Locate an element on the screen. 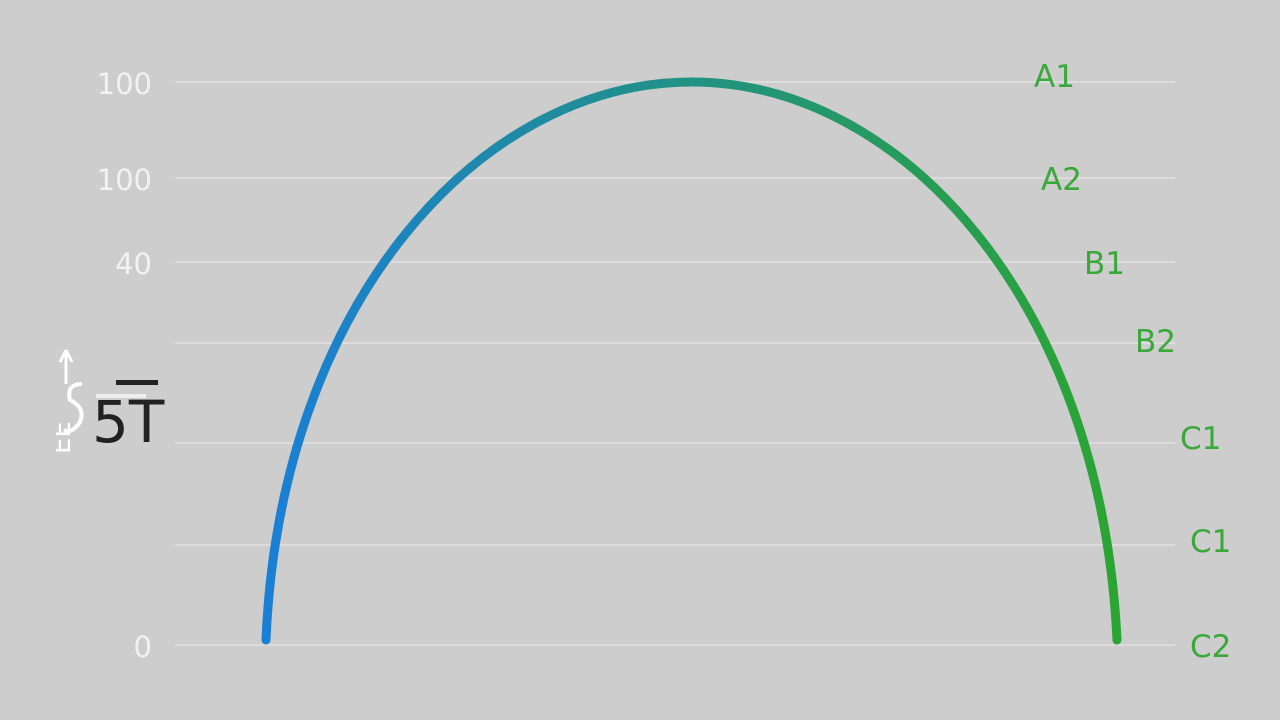 The image size is (1280, 720). svg-text: 5T is located at coordinates (128, 422).